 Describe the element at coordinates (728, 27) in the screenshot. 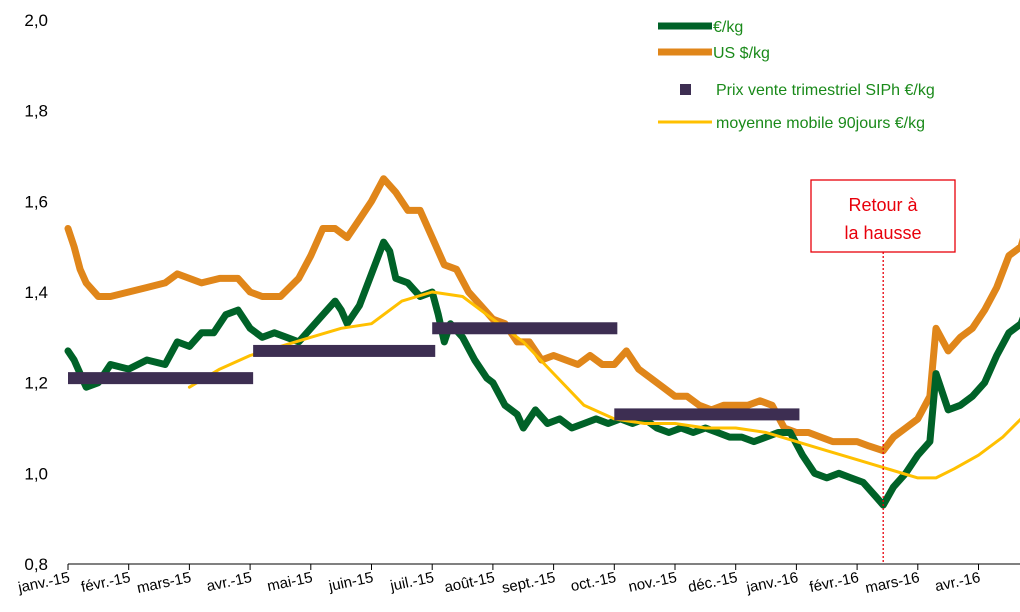

I see `legend-label-eur: €/kg` at that location.